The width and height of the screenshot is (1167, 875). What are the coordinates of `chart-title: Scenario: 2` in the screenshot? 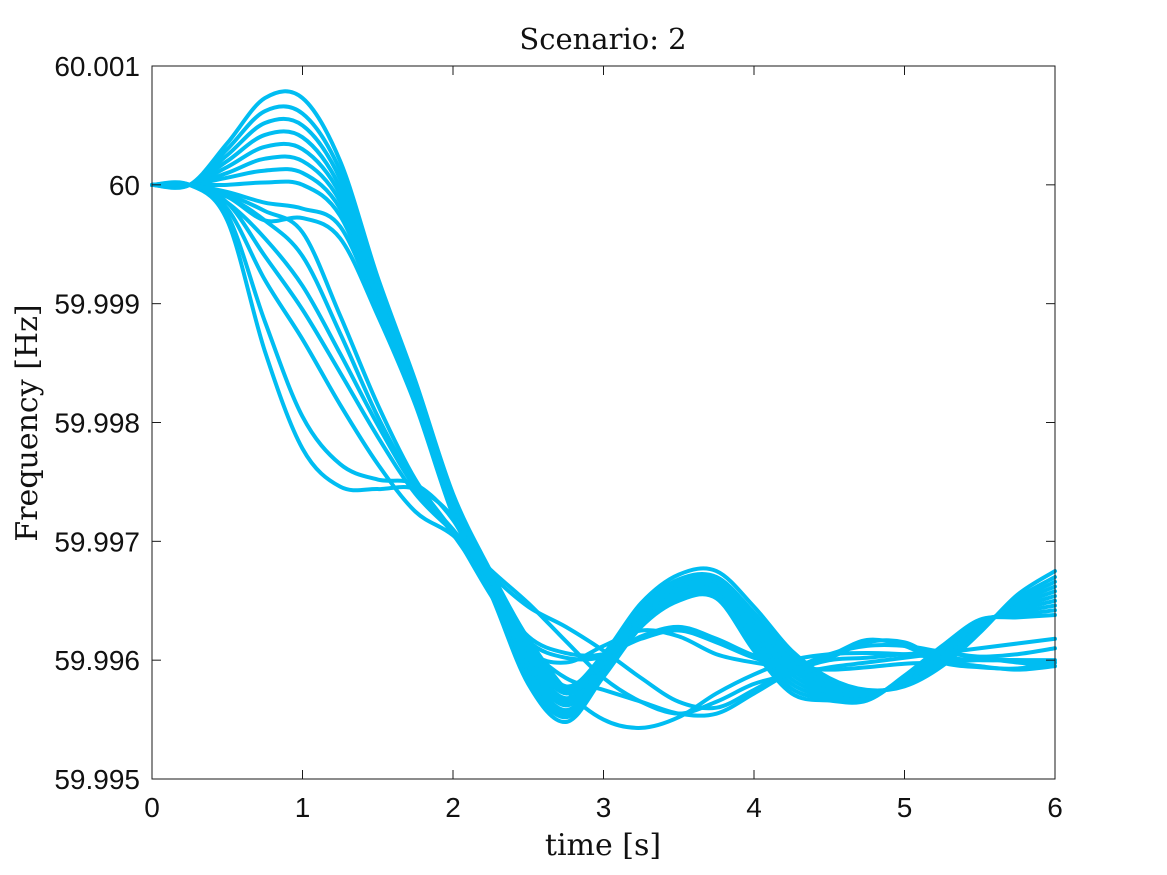 It's located at (602, 39).